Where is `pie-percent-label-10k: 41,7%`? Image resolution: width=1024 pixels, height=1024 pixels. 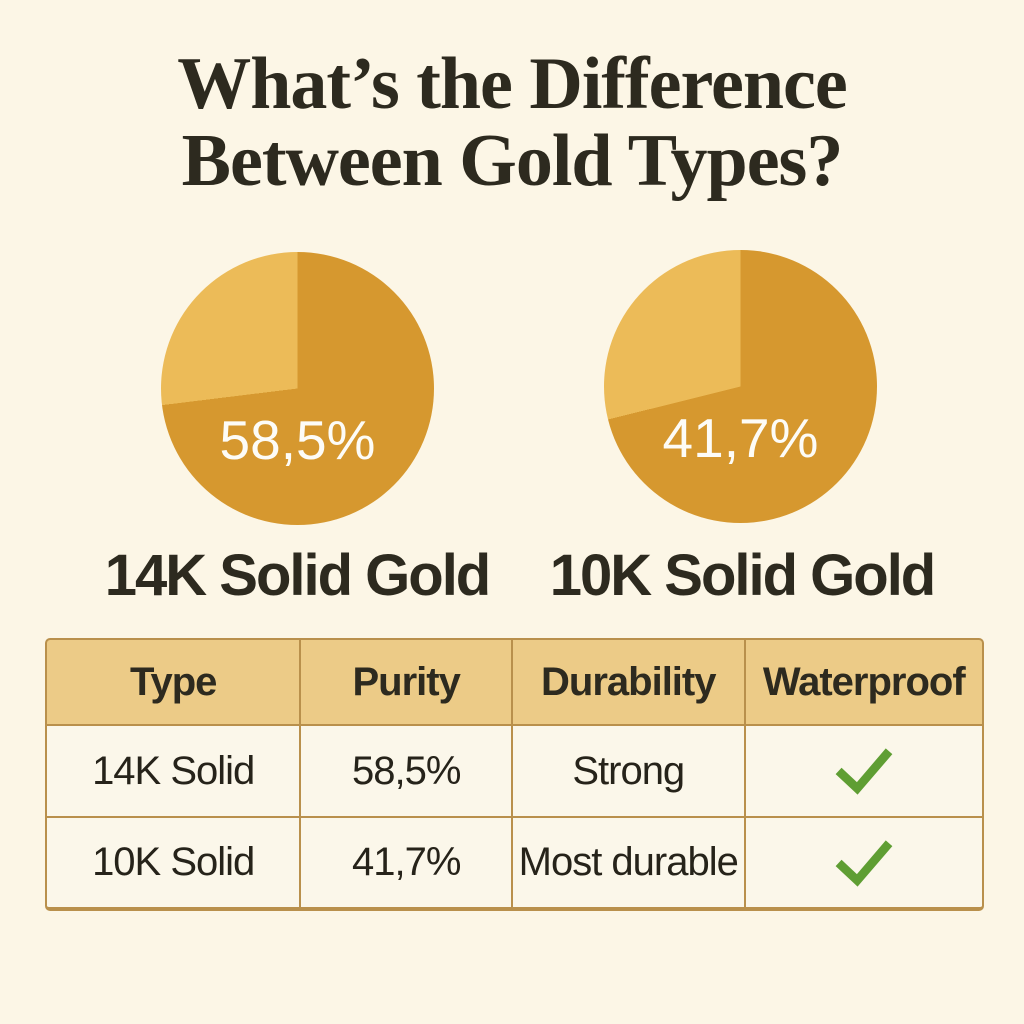
pie-percent-label-10k: 41,7% is located at coordinates (740, 438).